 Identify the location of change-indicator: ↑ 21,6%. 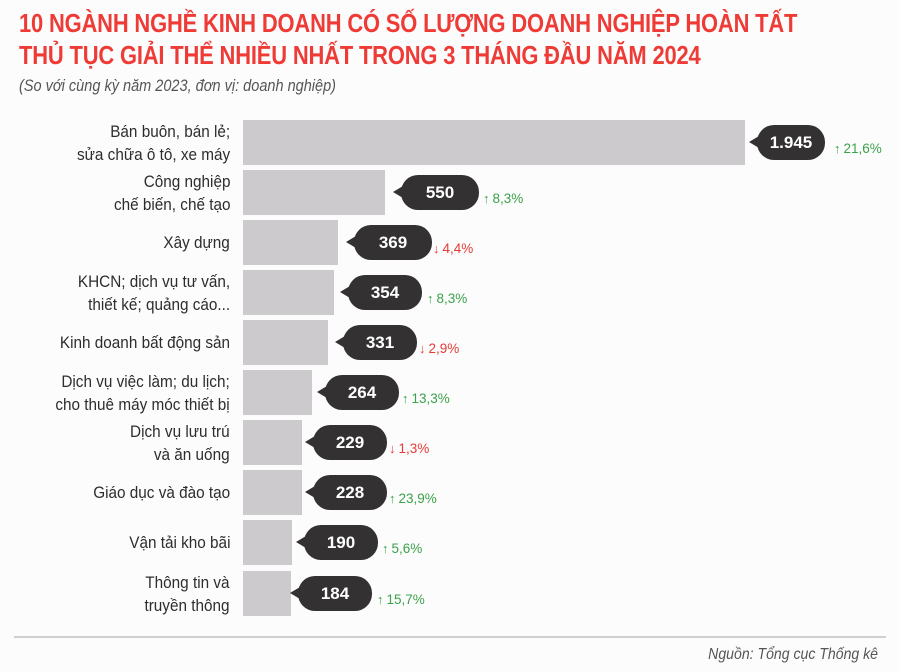
(858, 148).